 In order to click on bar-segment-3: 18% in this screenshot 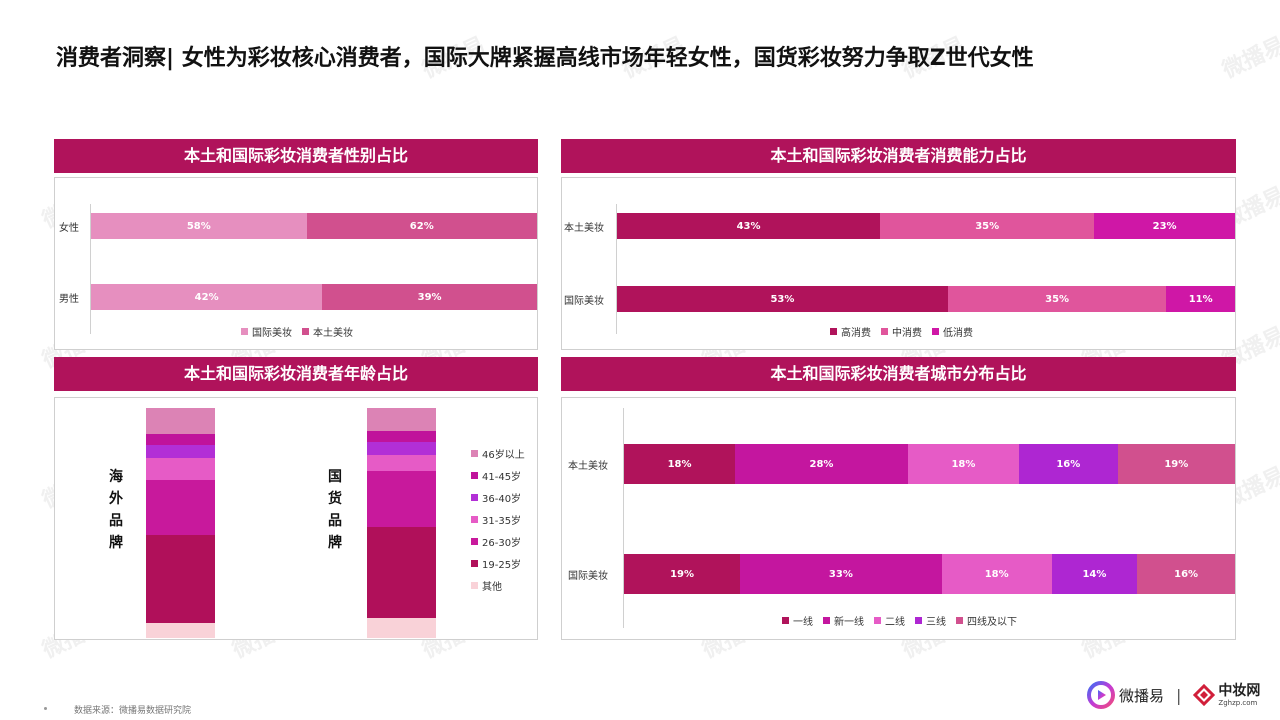, I will do `click(963, 464)`.